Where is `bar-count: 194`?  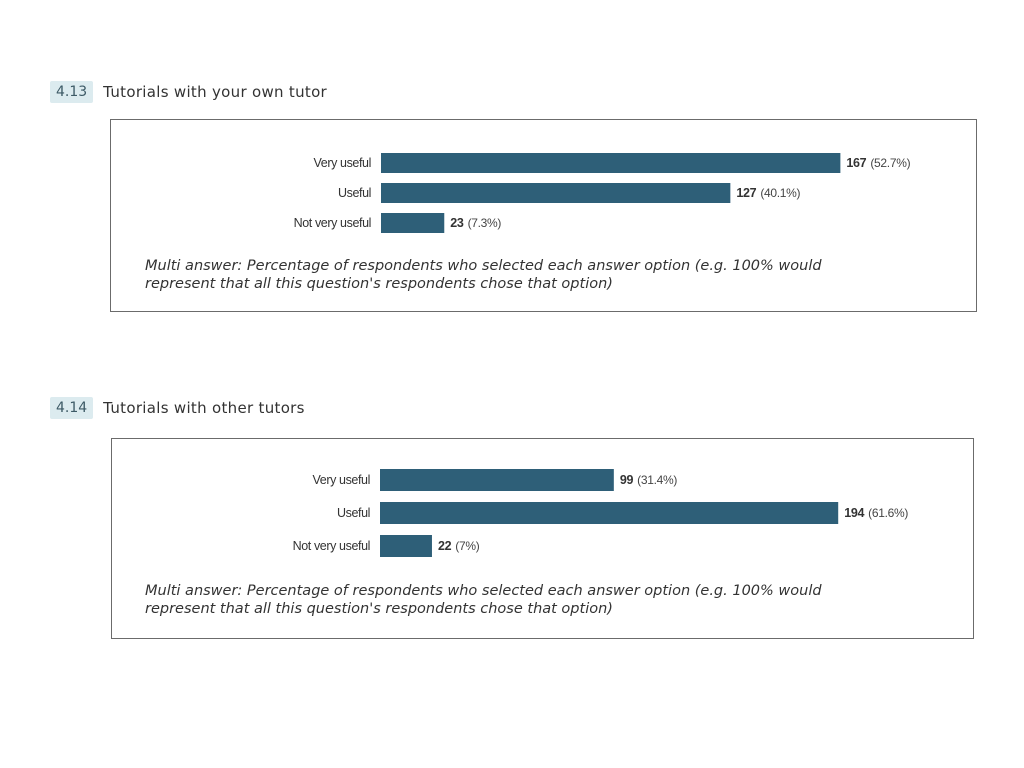 bar-count: 194 is located at coordinates (854, 513).